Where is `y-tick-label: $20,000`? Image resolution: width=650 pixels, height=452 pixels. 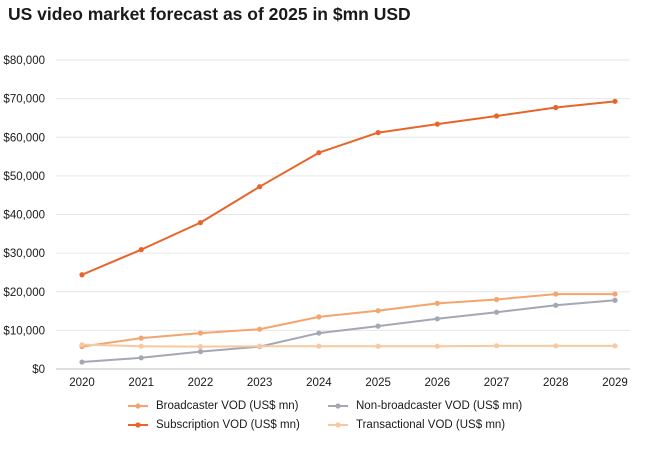
y-tick-label: $20,000 is located at coordinates (24, 293).